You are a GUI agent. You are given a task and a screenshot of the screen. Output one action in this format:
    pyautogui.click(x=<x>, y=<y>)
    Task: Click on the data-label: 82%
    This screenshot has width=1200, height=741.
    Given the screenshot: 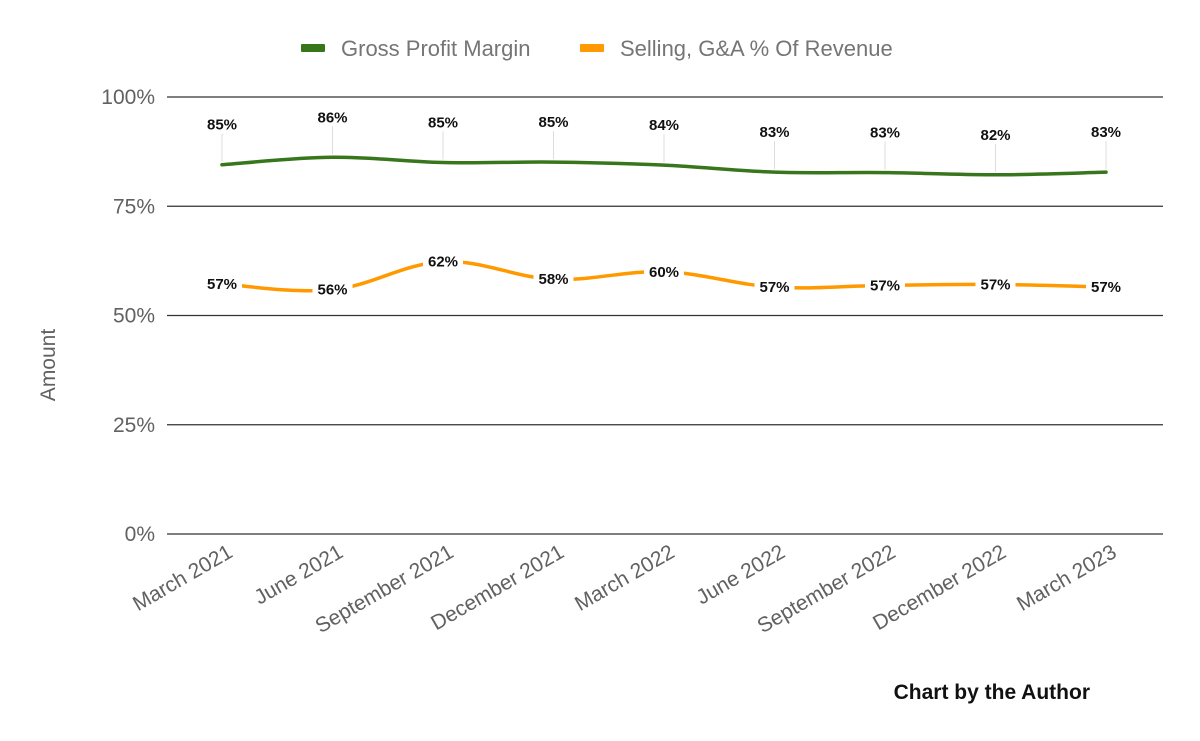 What is the action you would take?
    pyautogui.click(x=995, y=135)
    